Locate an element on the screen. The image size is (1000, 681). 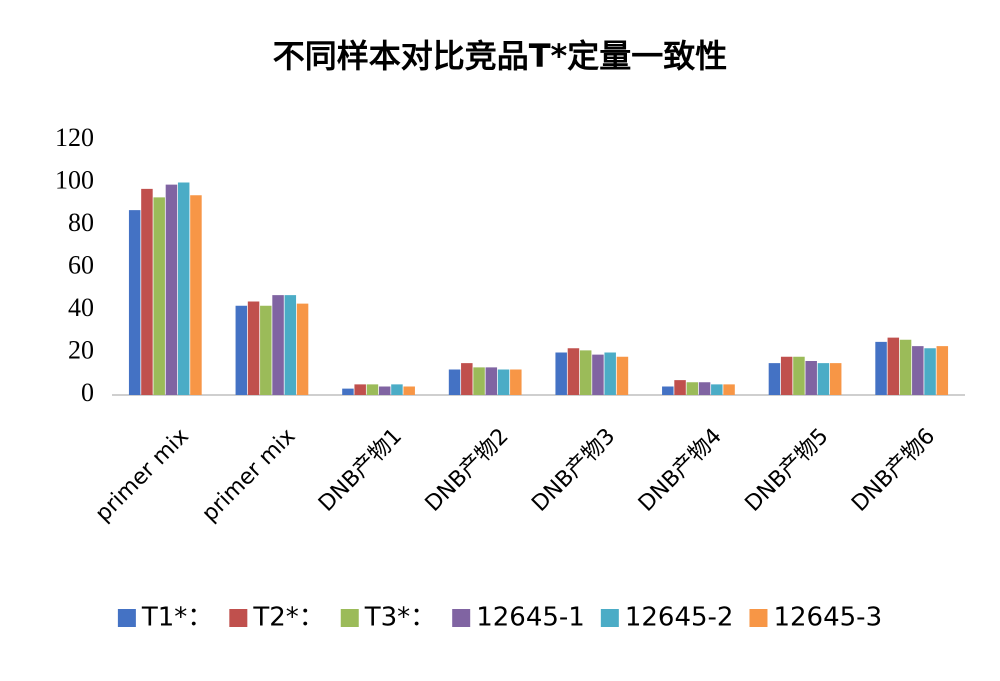
legend-label: T2*： is located at coordinates (288, 618).